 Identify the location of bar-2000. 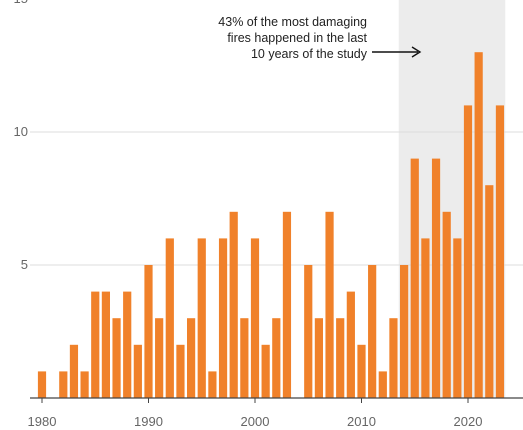
(255, 318).